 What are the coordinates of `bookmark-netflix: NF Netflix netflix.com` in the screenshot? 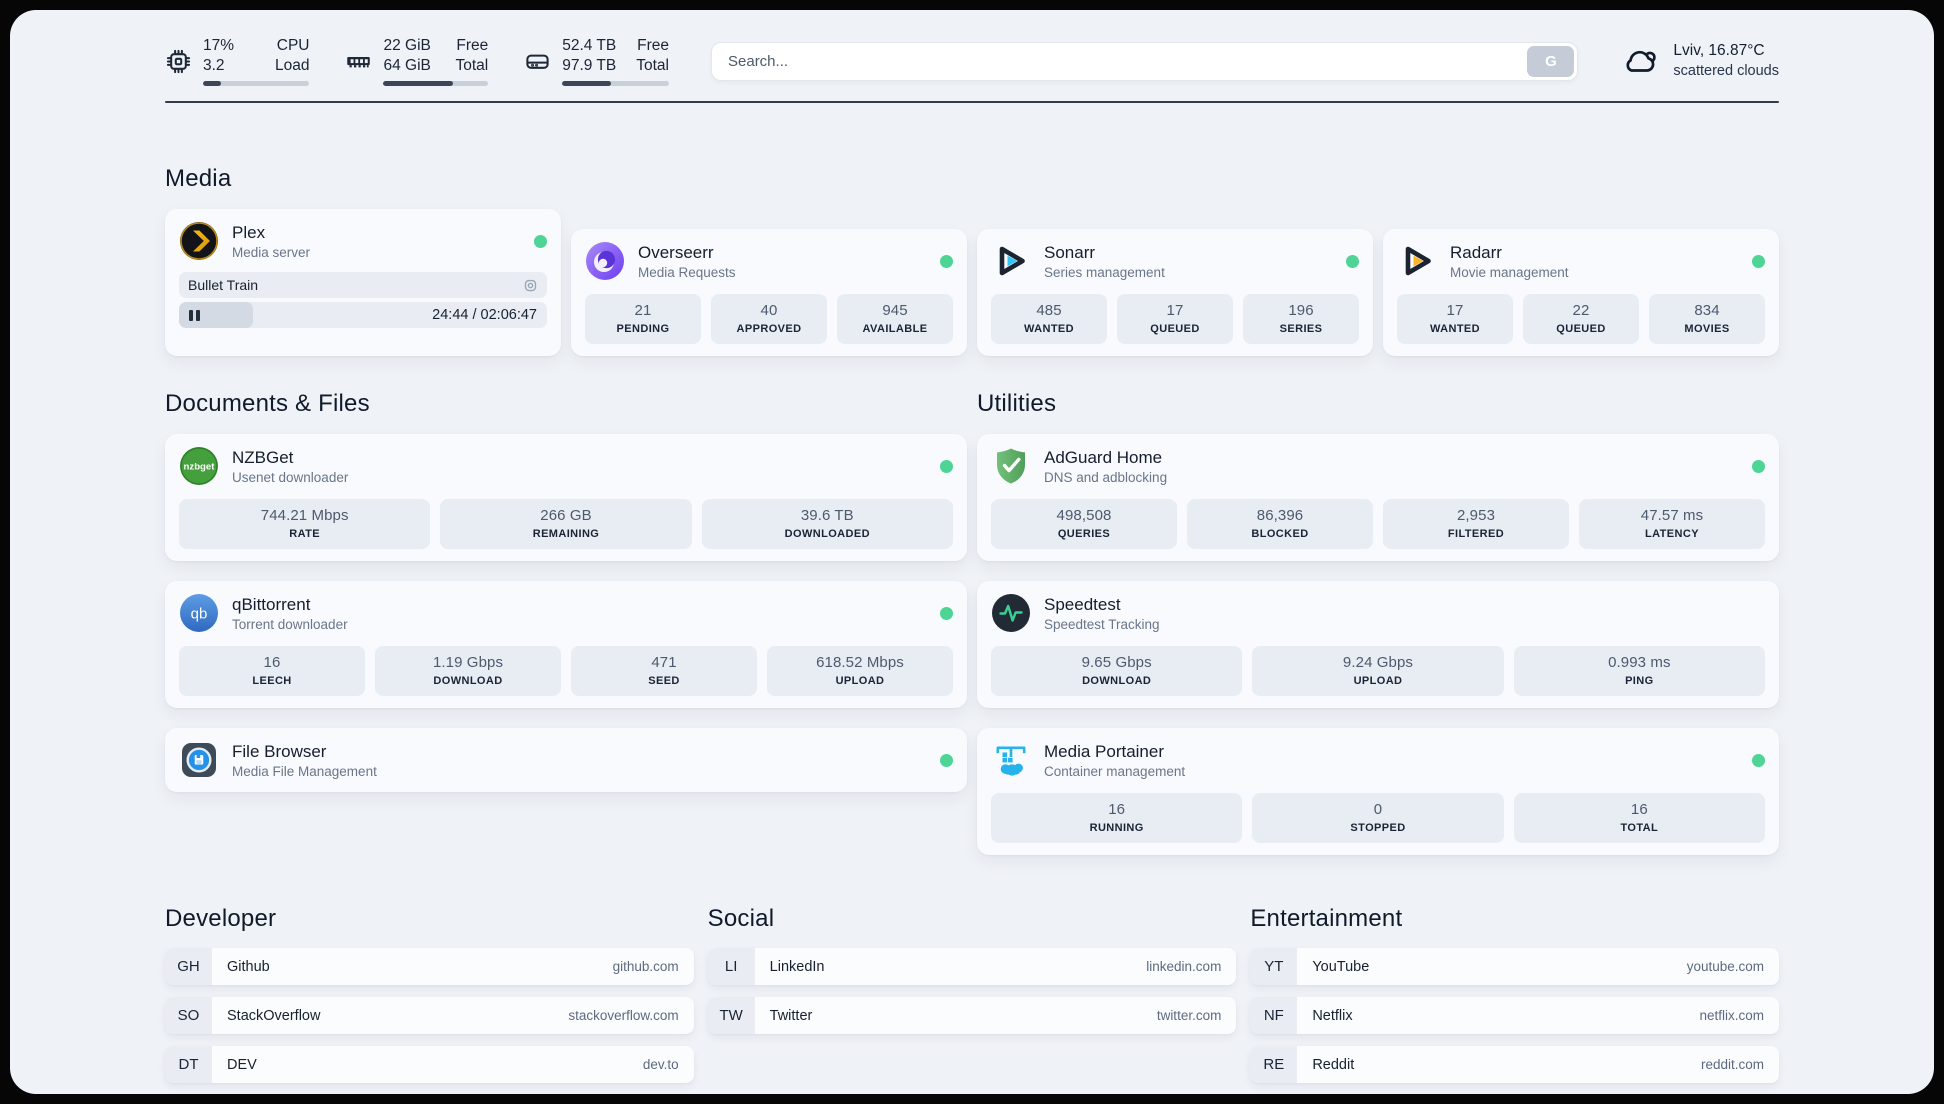 It's located at (1514, 1016).